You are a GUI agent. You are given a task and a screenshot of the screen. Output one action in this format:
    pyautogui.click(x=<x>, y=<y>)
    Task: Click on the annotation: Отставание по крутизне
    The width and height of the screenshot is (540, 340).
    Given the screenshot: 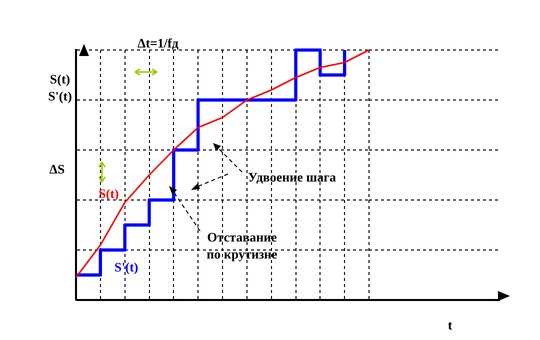 What is the action you would take?
    pyautogui.click(x=242, y=245)
    